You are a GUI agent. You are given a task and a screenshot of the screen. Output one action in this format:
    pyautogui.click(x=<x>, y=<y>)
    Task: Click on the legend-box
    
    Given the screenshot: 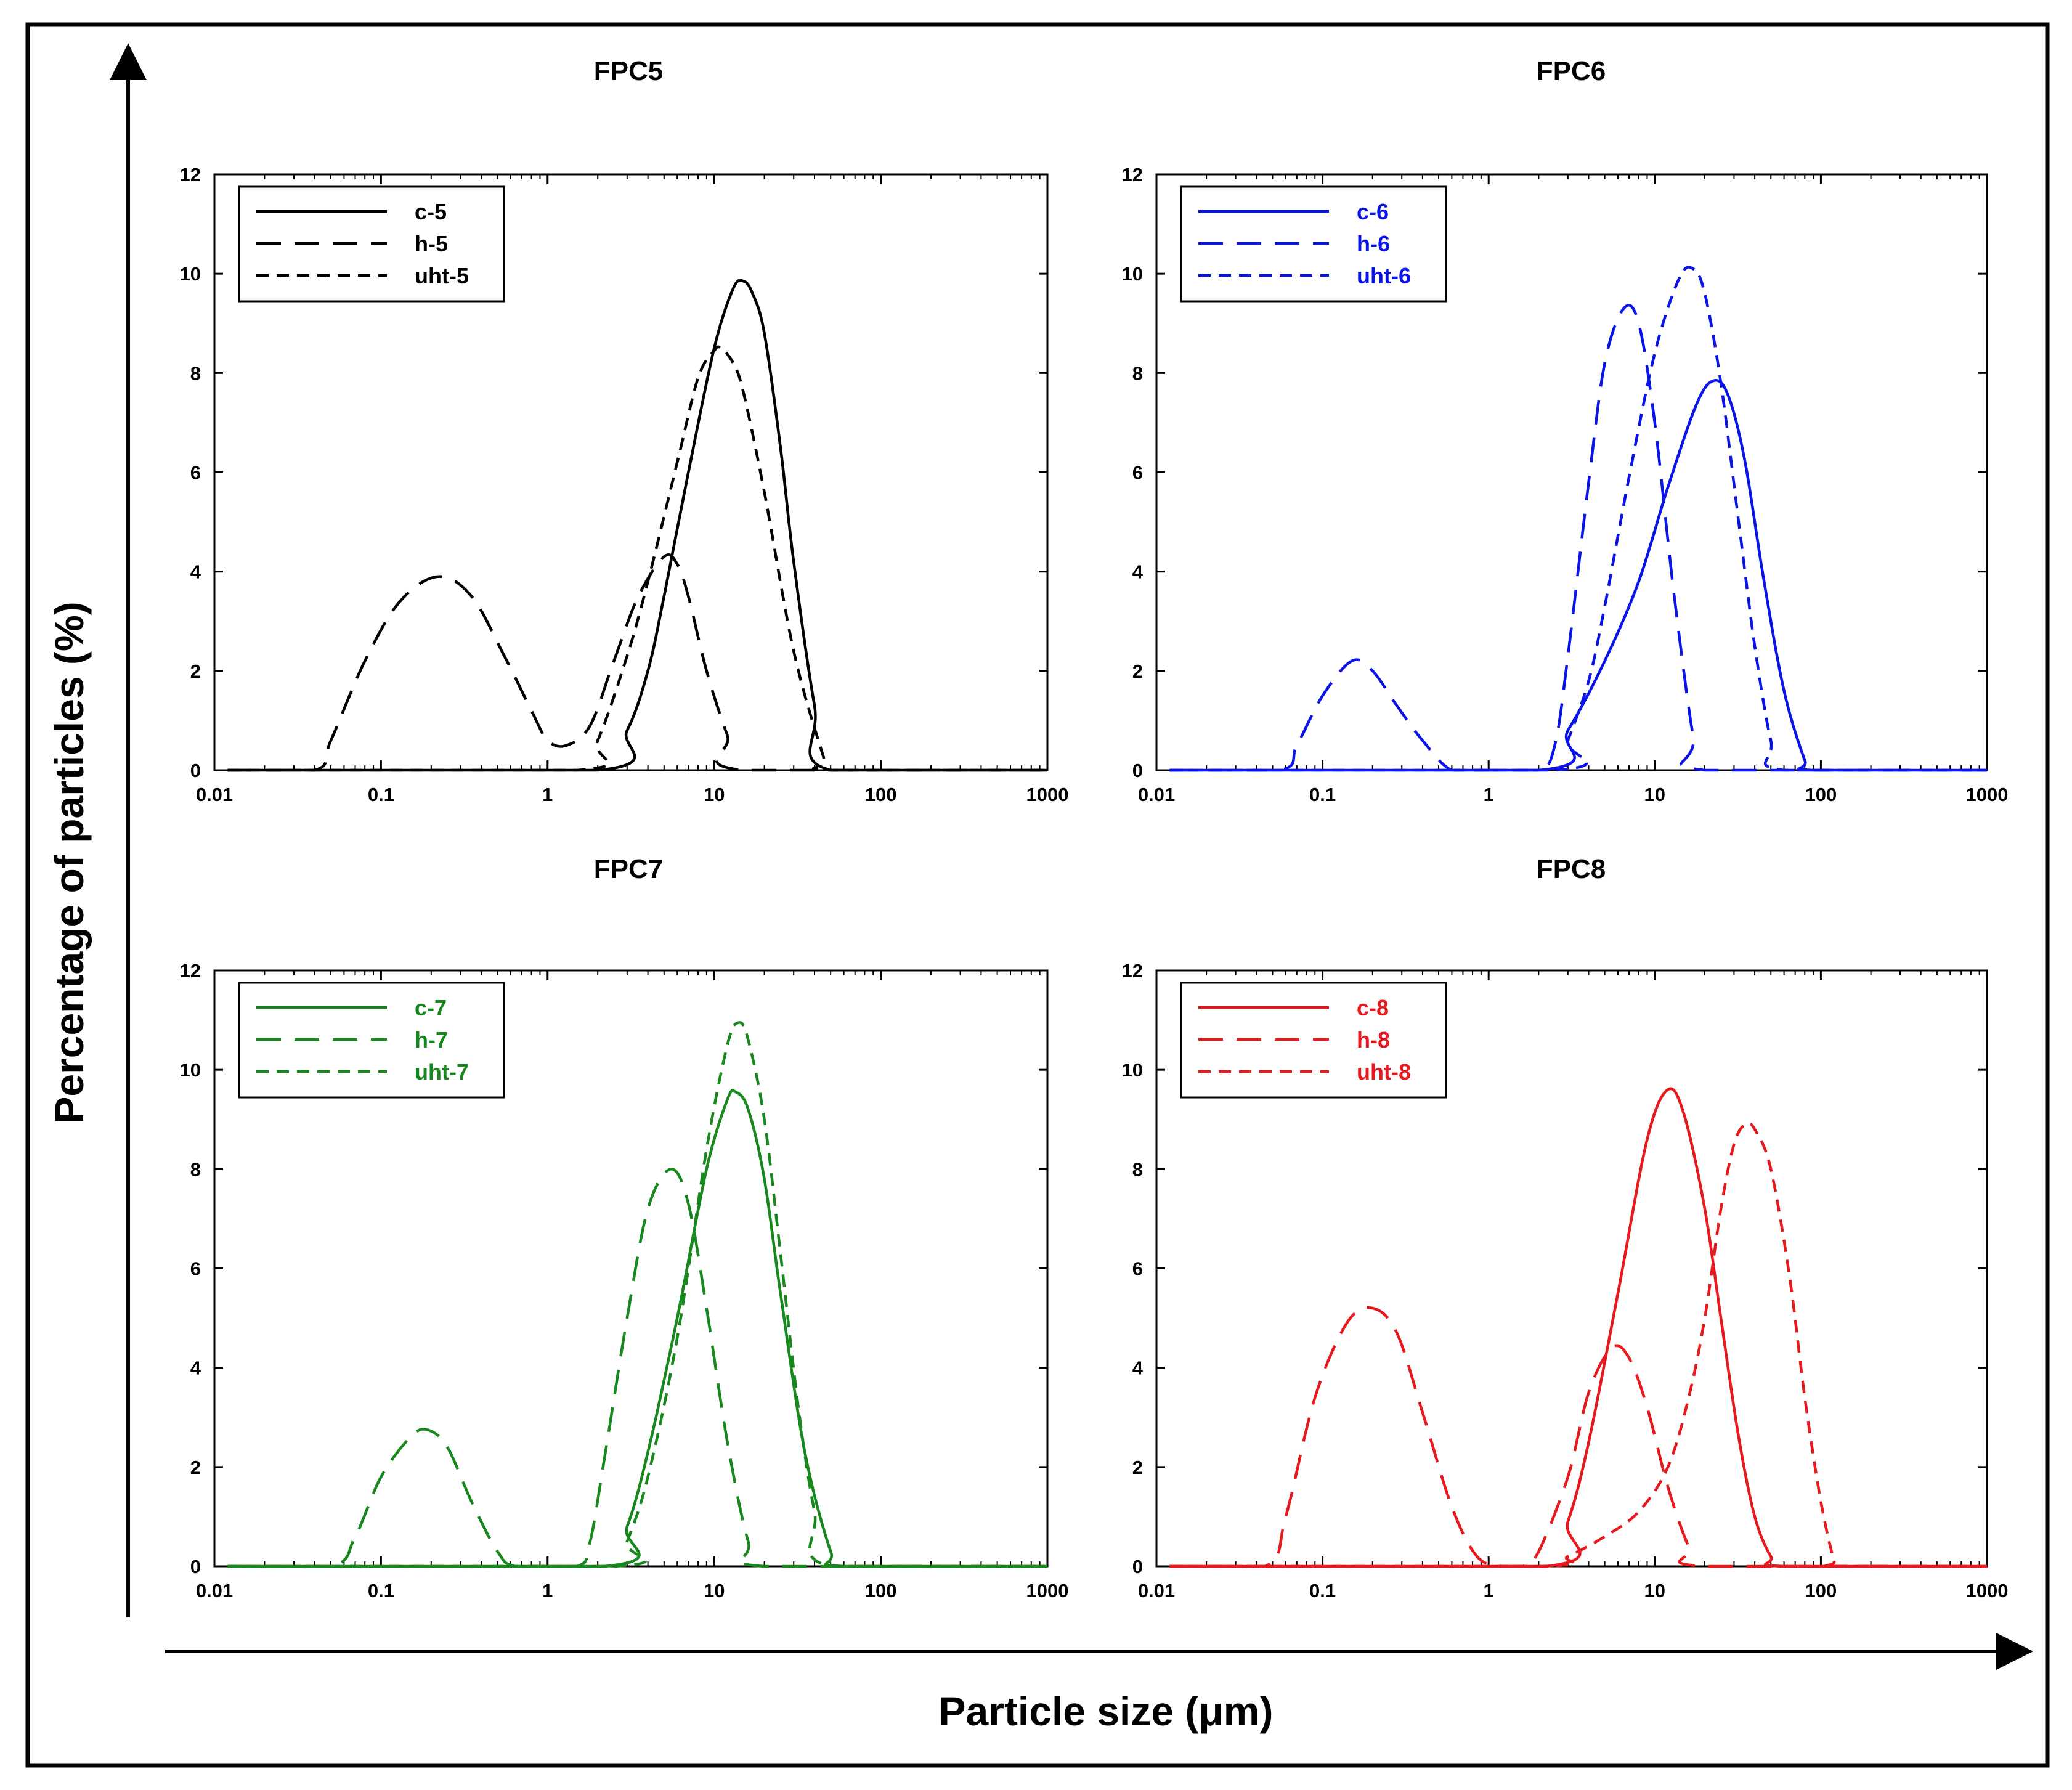 What is the action you would take?
    pyautogui.click(x=1314, y=244)
    